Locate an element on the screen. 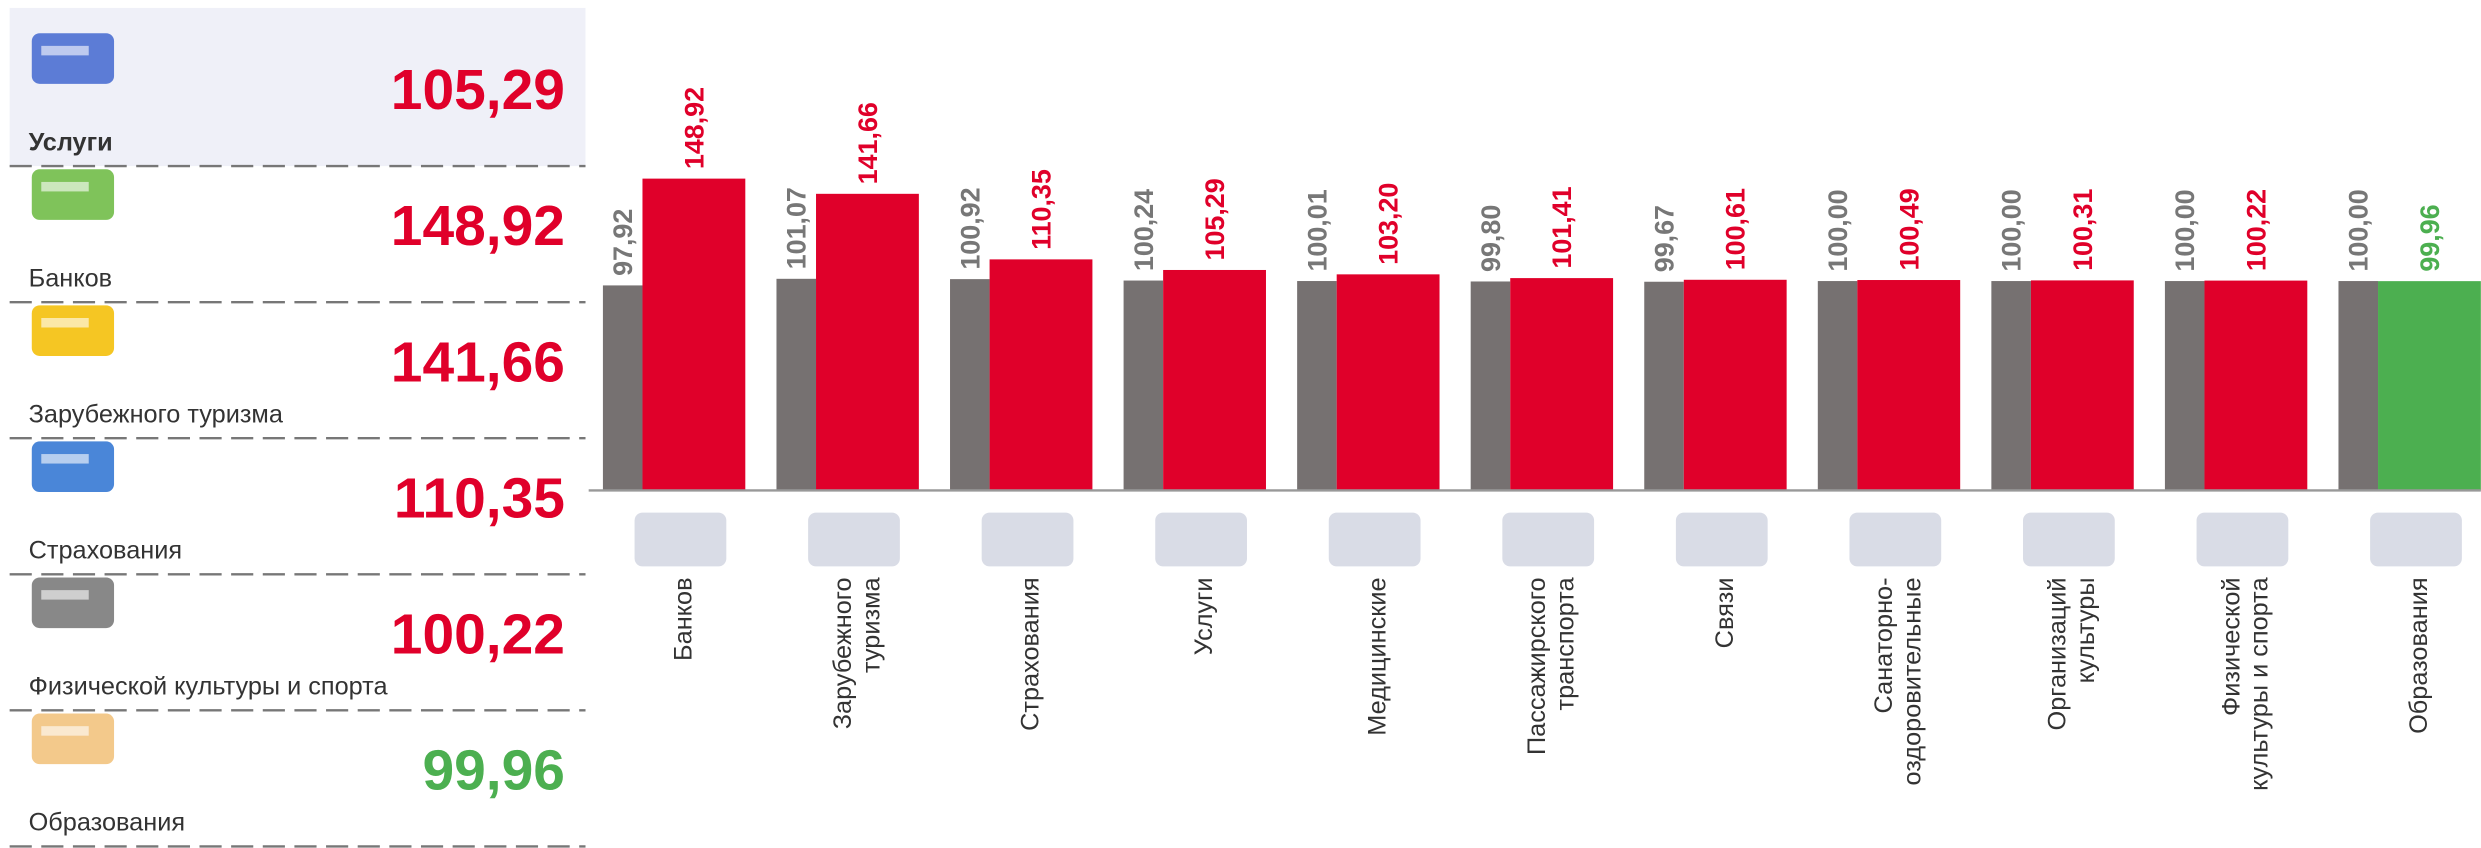 The width and height of the screenshot is (2481, 848). category-line: Банков is located at coordinates (684, 619).